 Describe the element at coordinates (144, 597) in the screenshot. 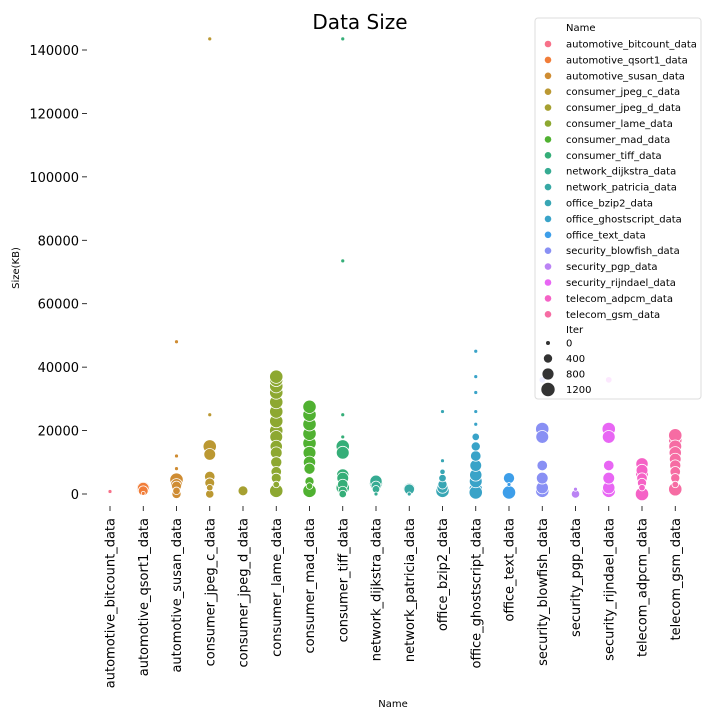

I see `x-tick-label: automotive_qsort1_data` at that location.